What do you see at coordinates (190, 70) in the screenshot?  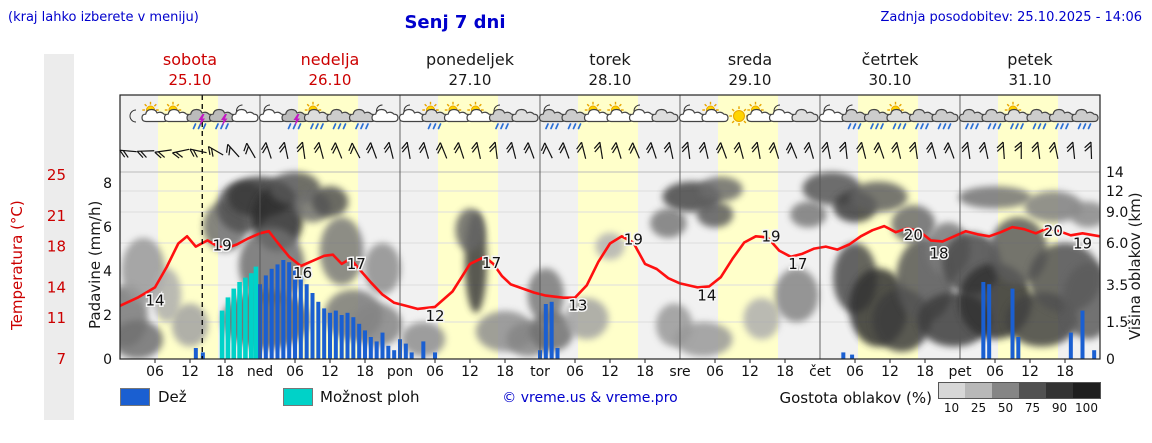 I see `day-header-sobota: sobota 25.10` at bounding box center [190, 70].